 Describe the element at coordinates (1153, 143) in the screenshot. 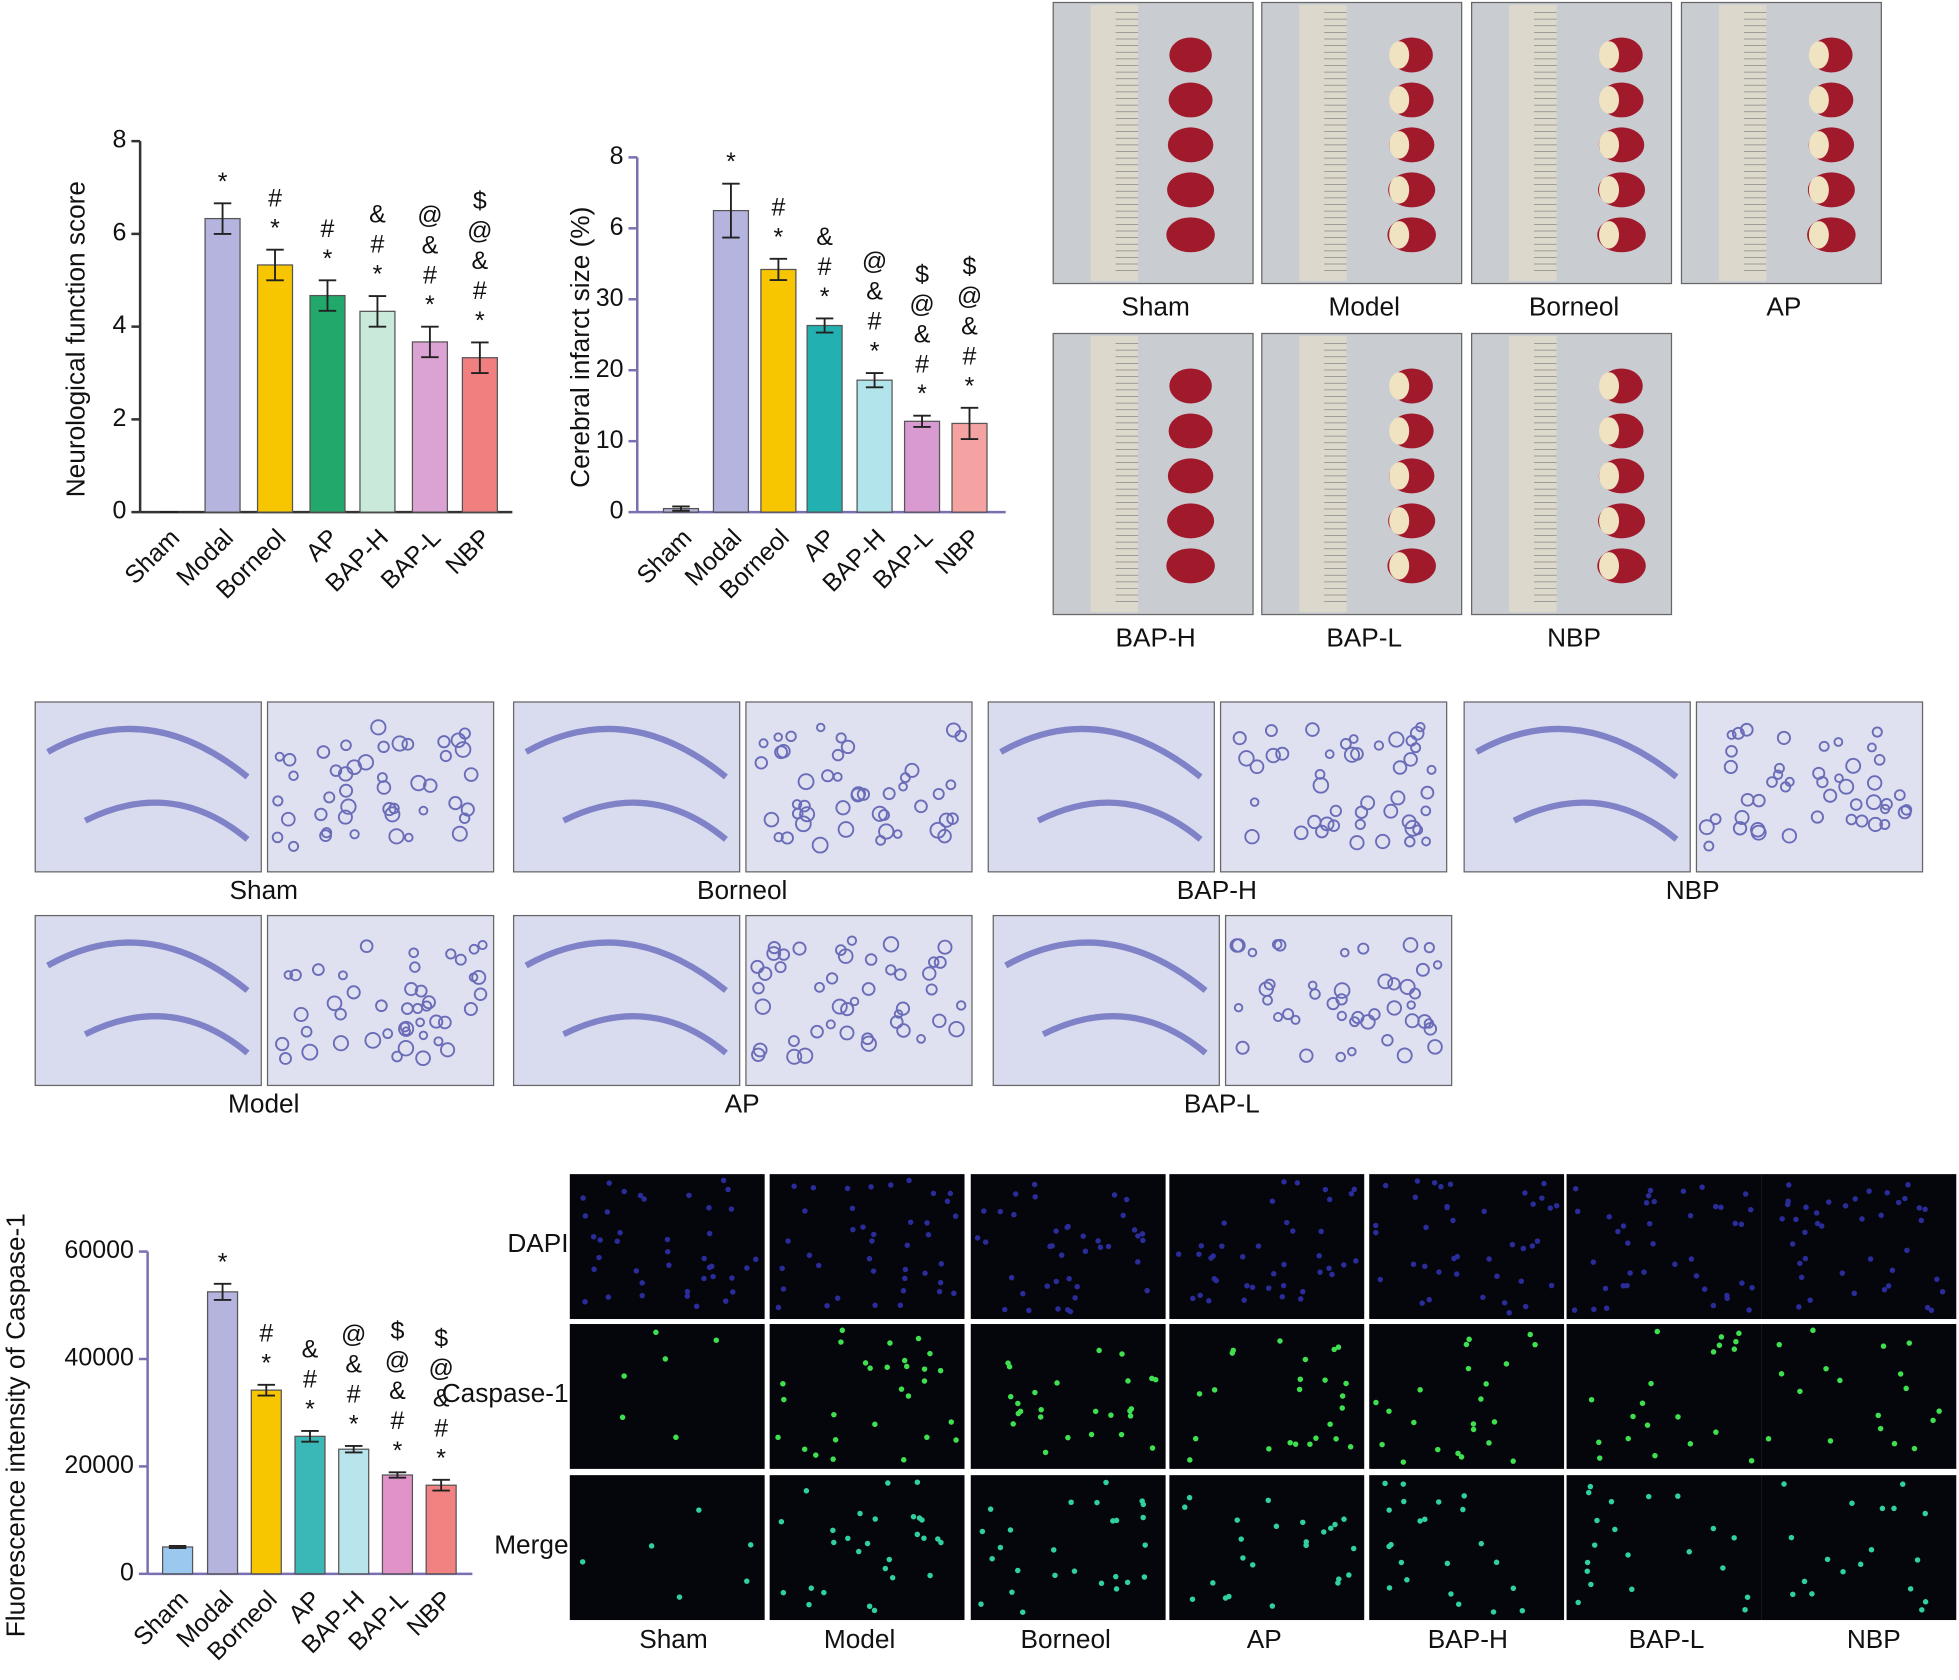

I see `ttc-photo` at that location.